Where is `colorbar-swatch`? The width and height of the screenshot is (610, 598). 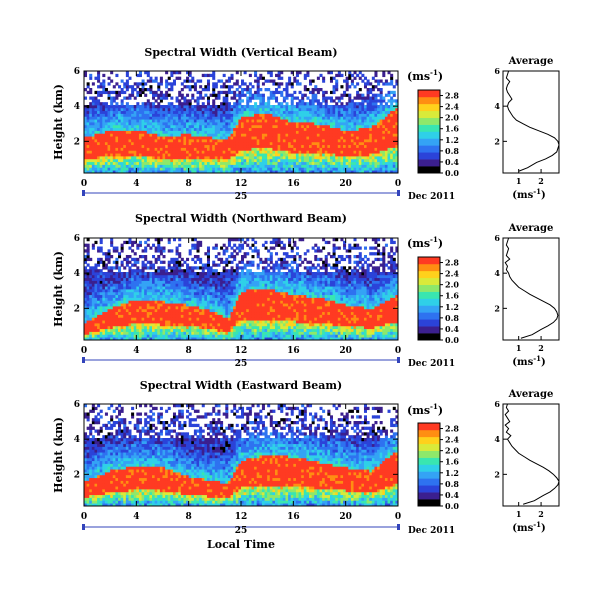
colorbar-swatch is located at coordinates (429, 170).